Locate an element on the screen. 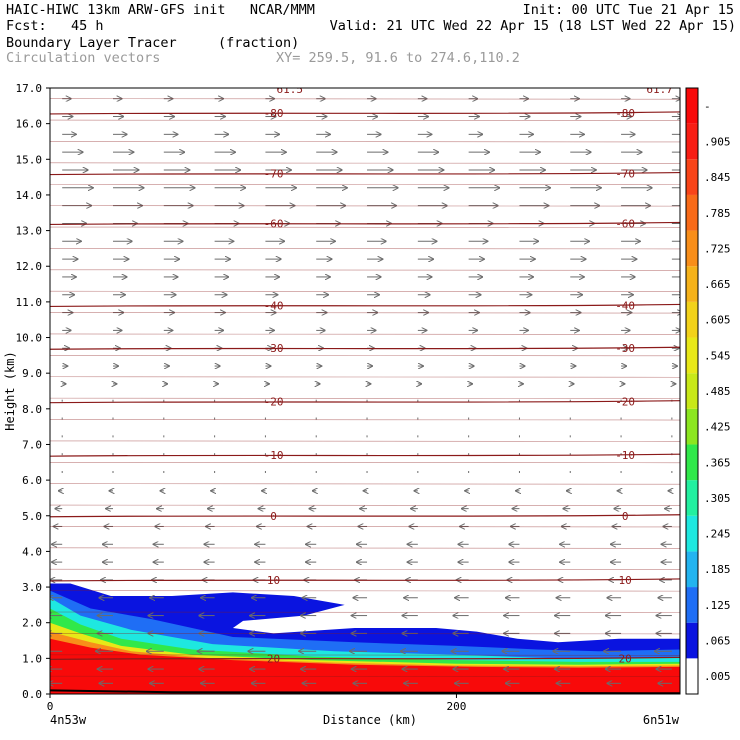  colorbar-label: .245 is located at coordinates (717, 534).